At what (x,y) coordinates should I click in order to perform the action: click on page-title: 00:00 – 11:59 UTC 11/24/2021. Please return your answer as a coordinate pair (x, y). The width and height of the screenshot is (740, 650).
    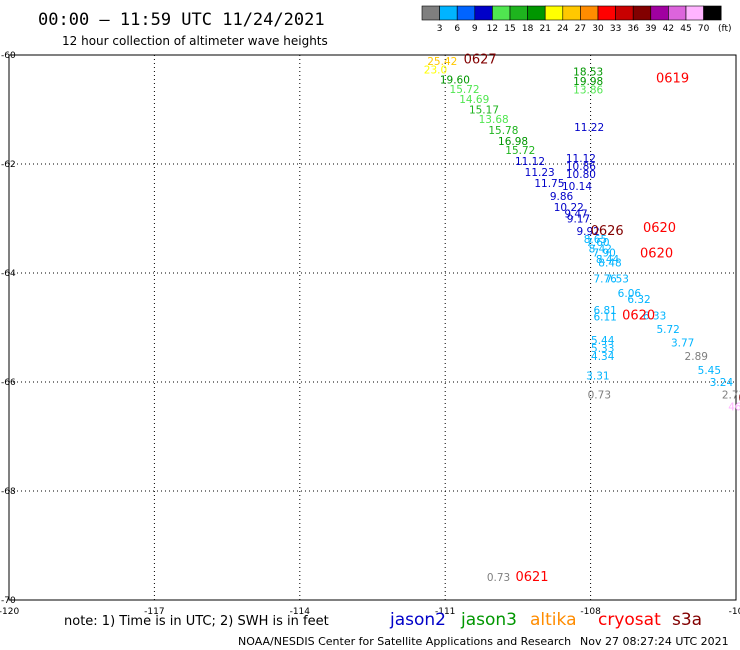
    Looking at the image, I should click on (181, 20).